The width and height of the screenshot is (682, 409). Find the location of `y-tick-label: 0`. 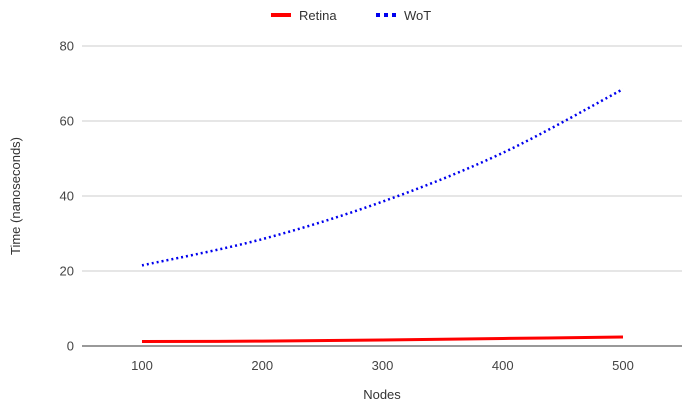

y-tick-label: 0 is located at coordinates (70, 346).